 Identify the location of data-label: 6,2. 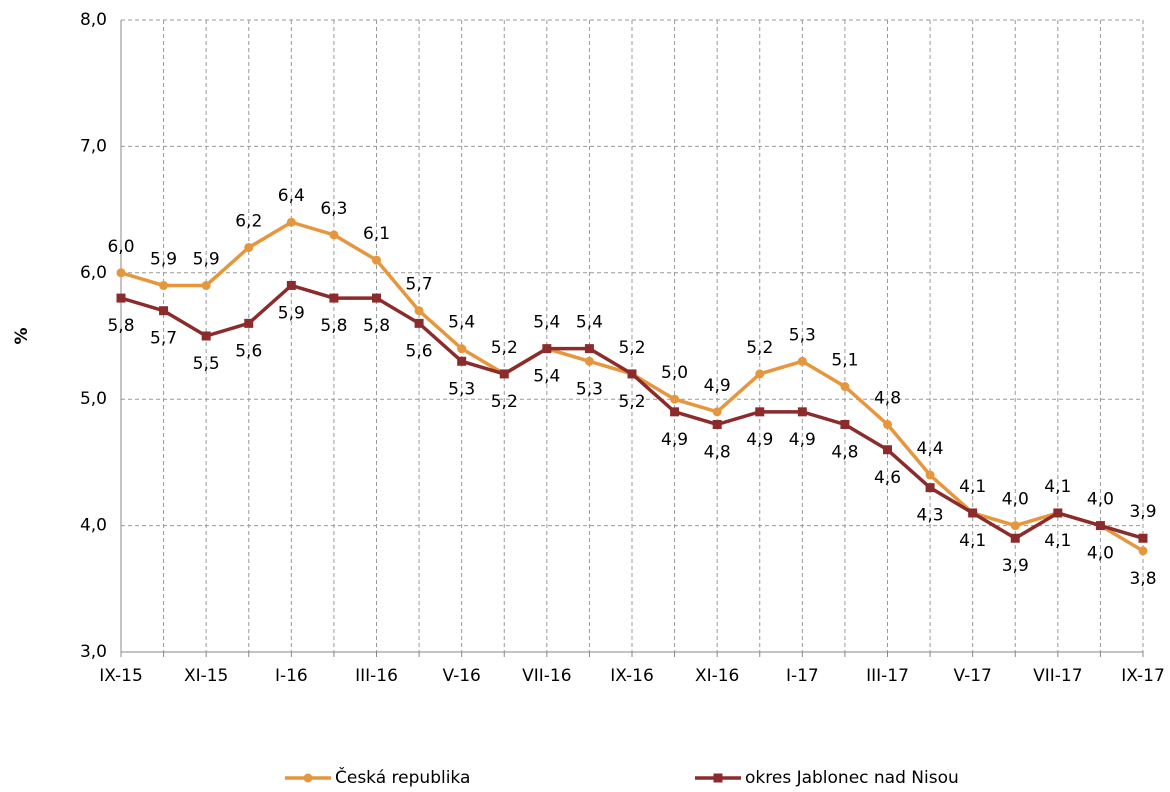
(248, 222).